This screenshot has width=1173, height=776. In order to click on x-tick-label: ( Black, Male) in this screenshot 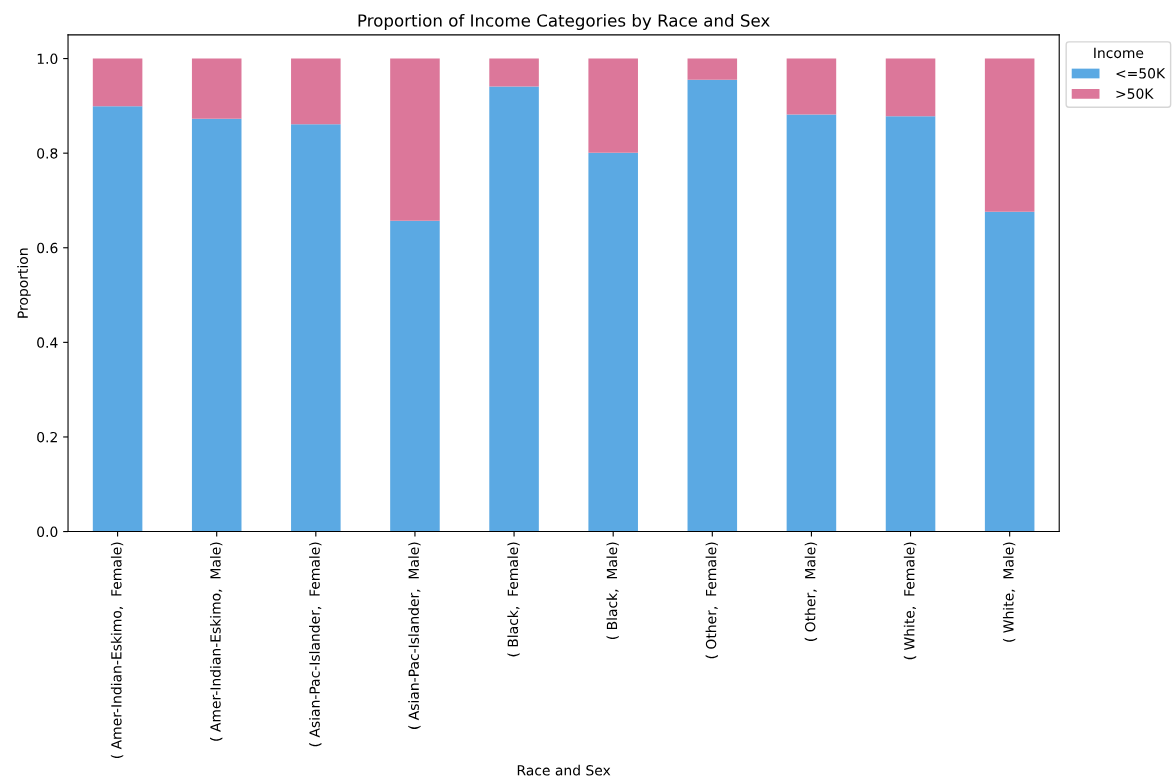, I will do `click(612, 591)`.